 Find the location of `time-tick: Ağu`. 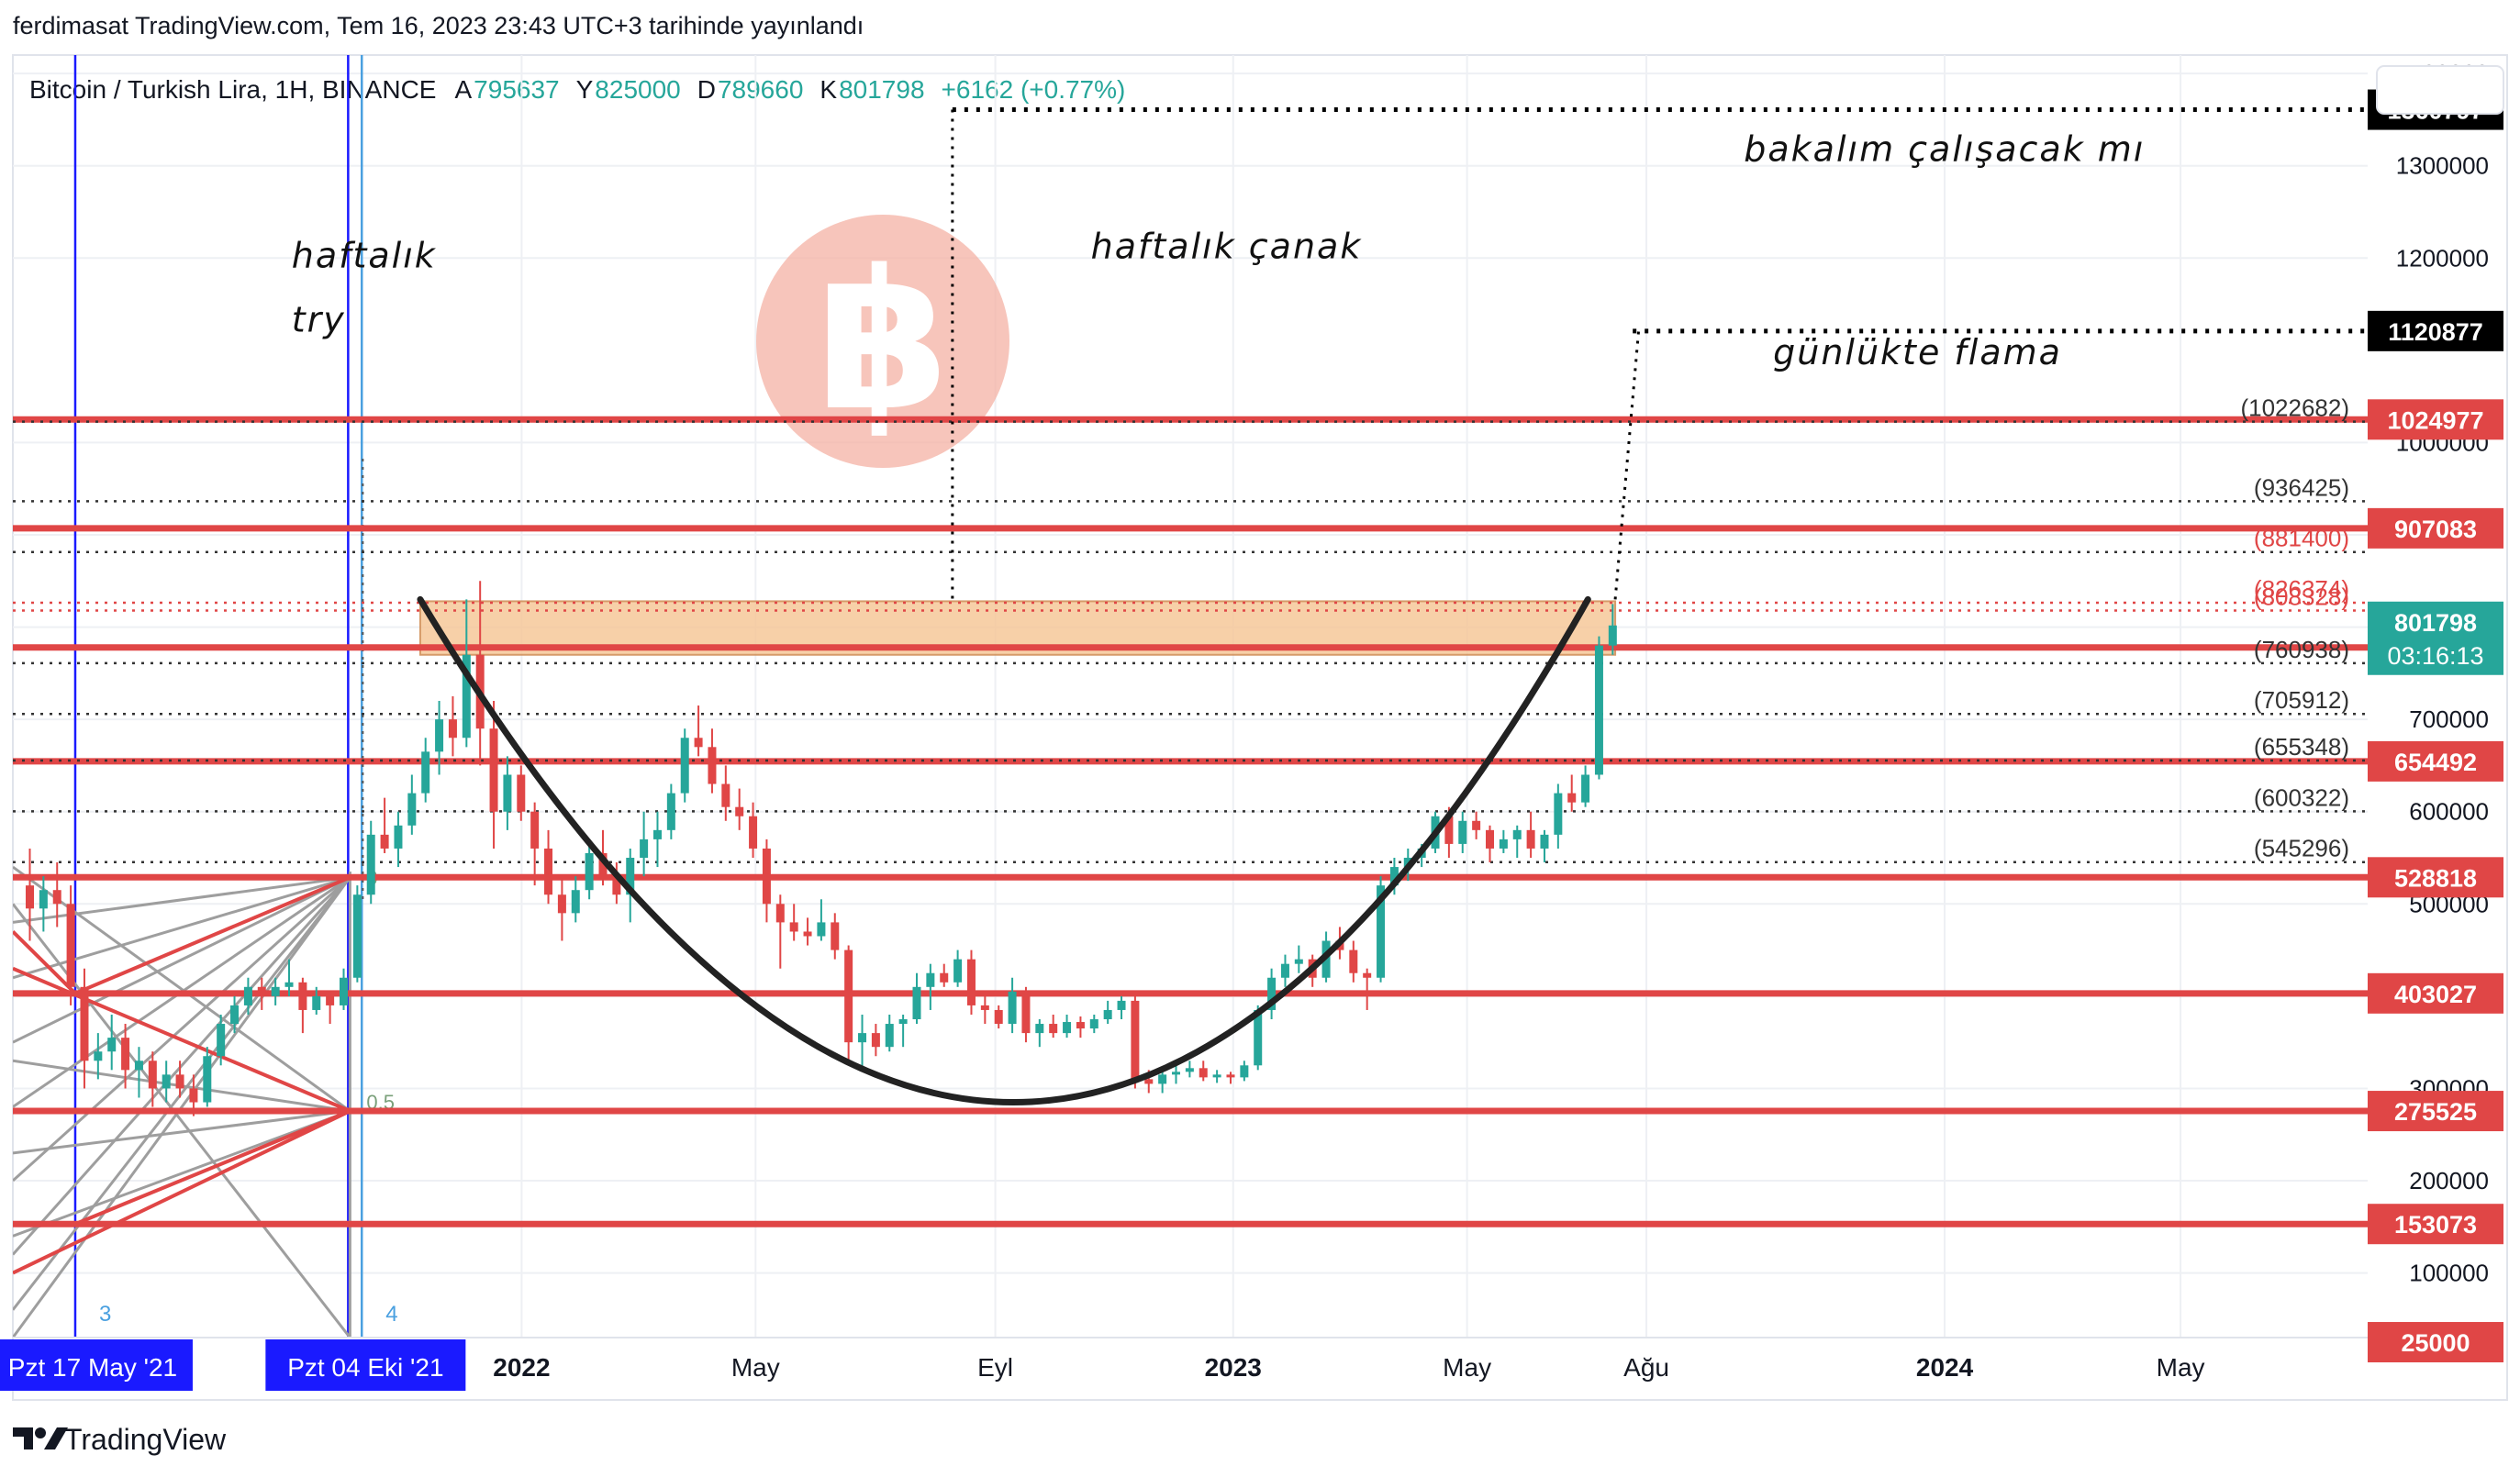

time-tick: Ağu is located at coordinates (1646, 1367).